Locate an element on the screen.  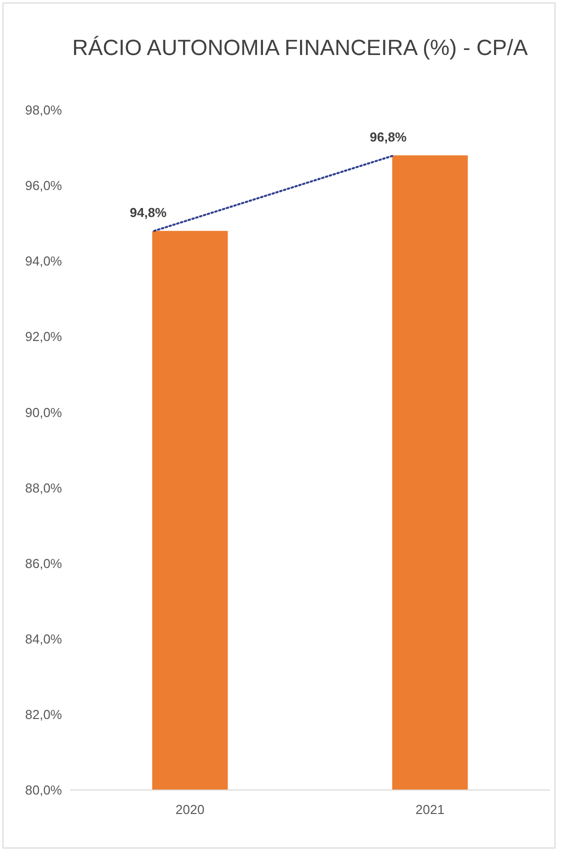
y-tick-label: 84,0% is located at coordinates (43, 638).